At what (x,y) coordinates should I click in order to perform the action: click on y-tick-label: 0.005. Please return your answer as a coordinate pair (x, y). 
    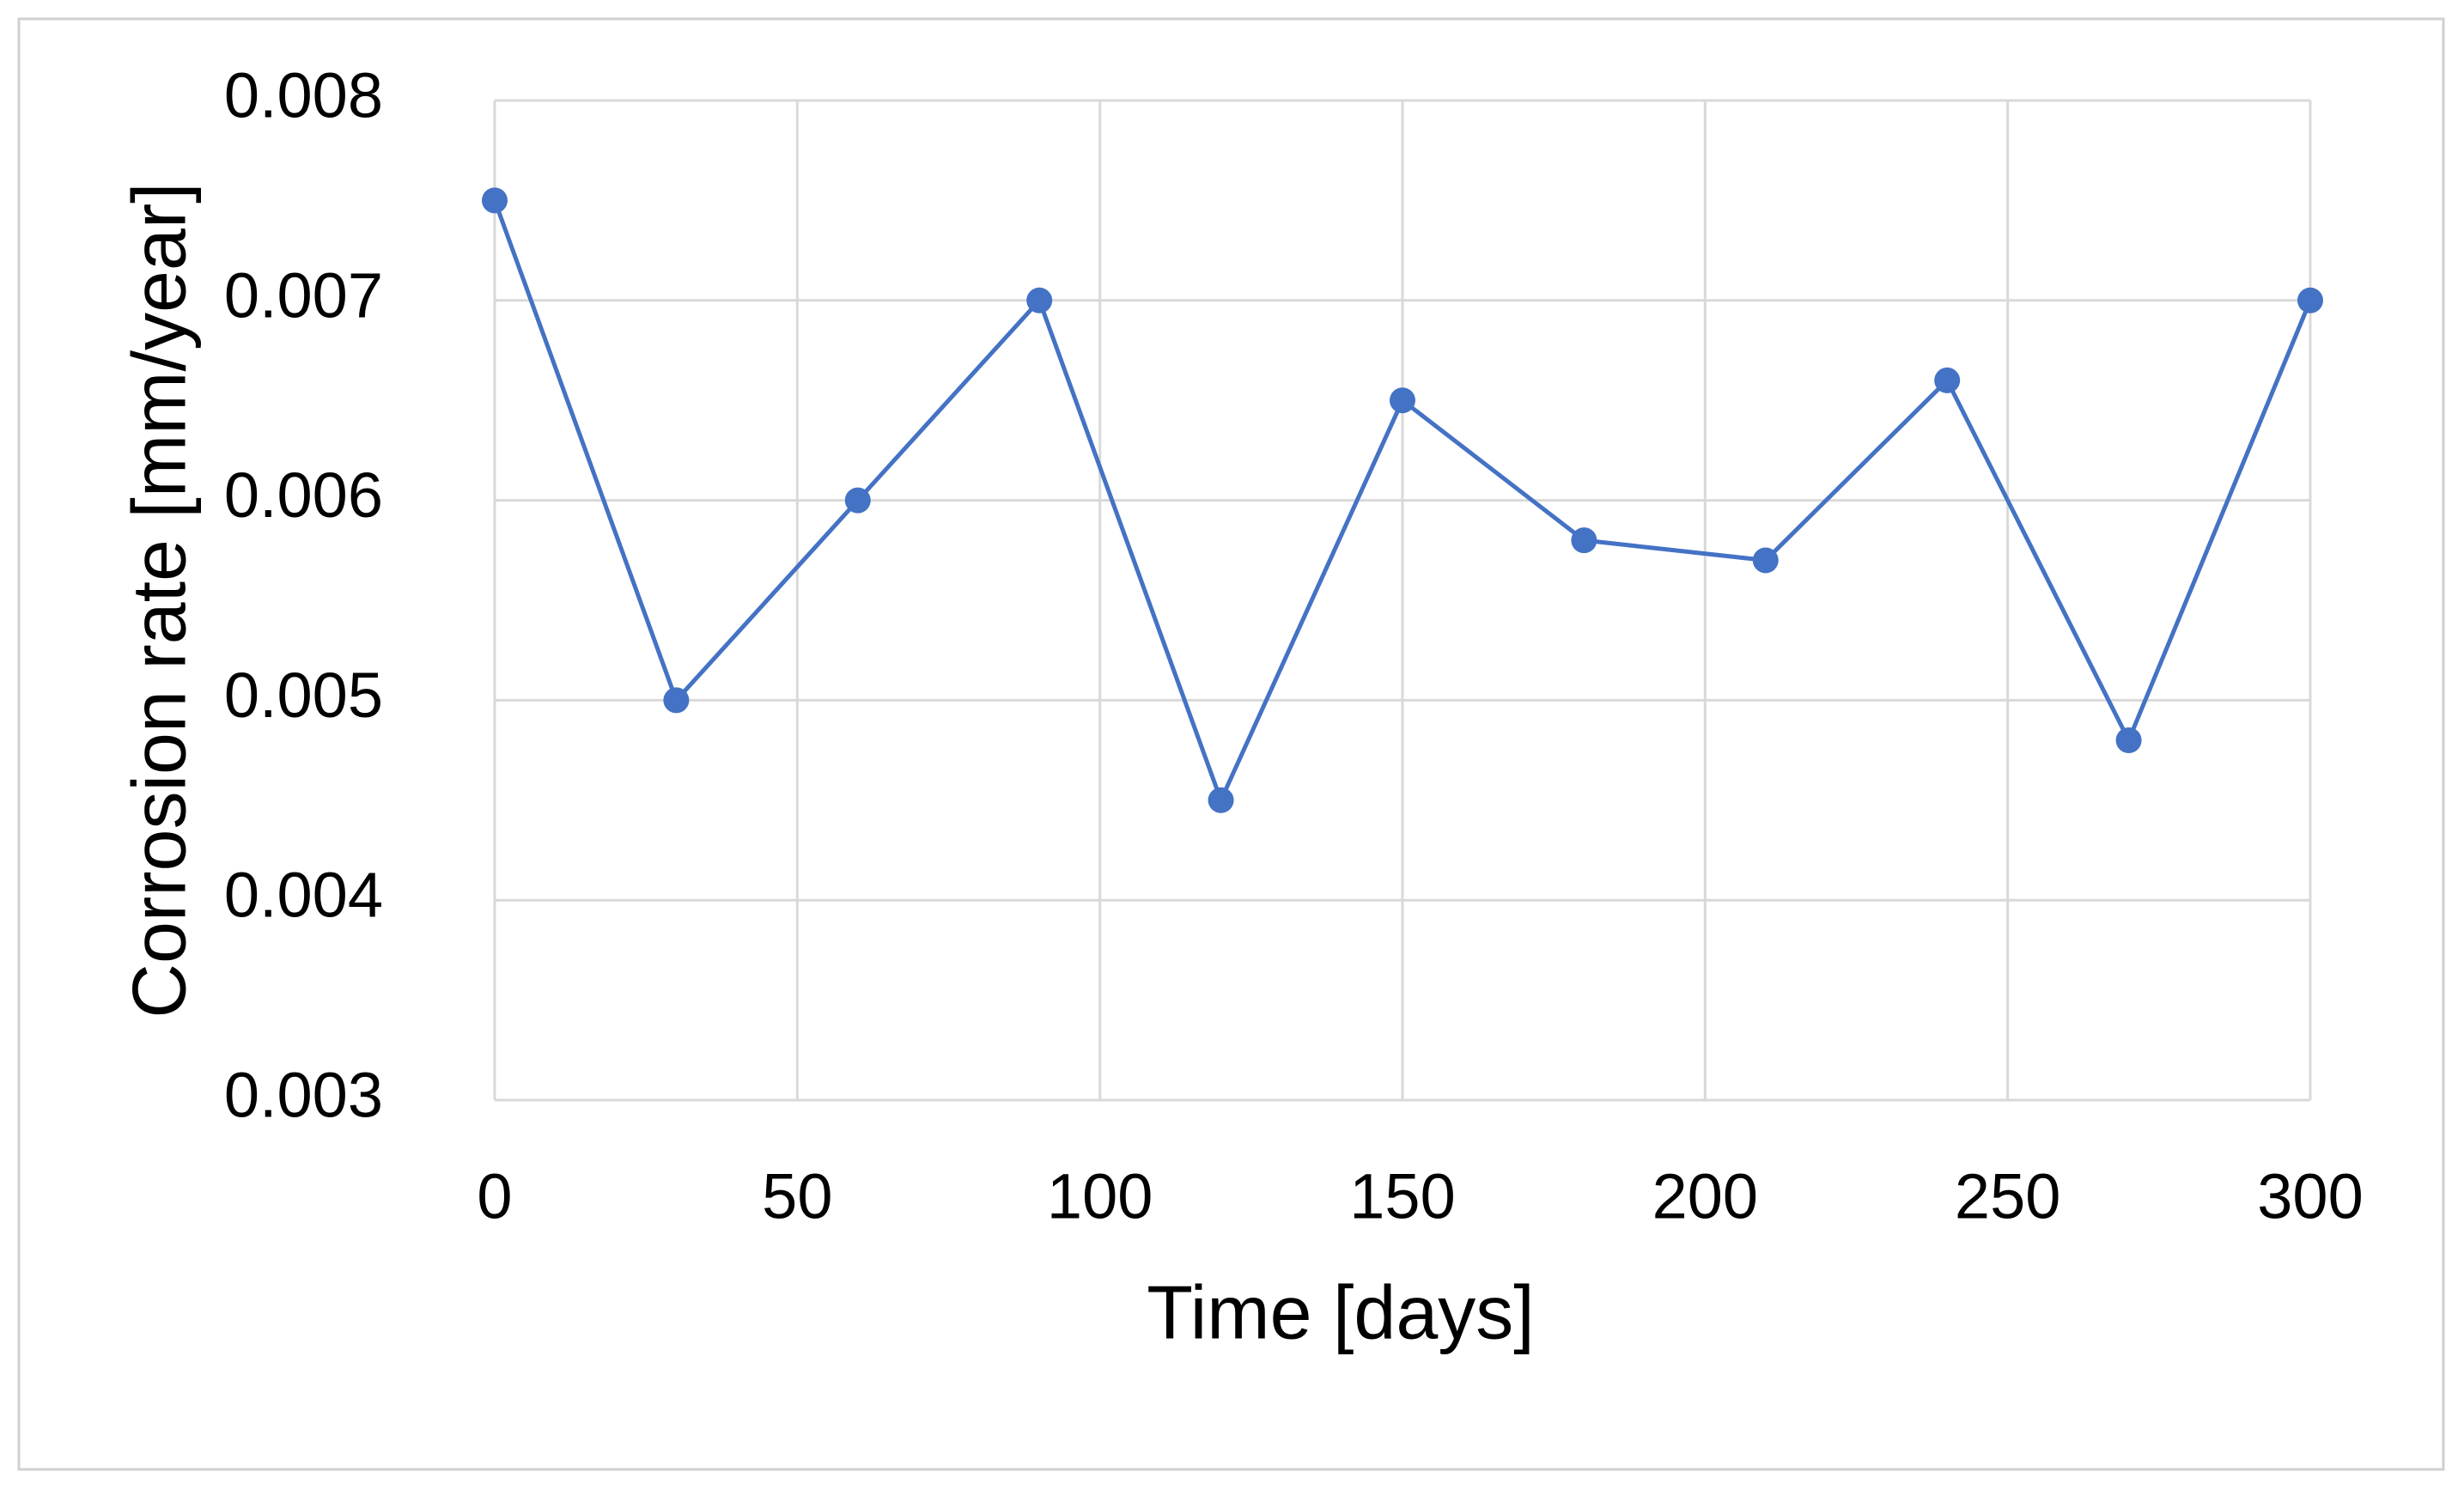
    Looking at the image, I should click on (303, 695).